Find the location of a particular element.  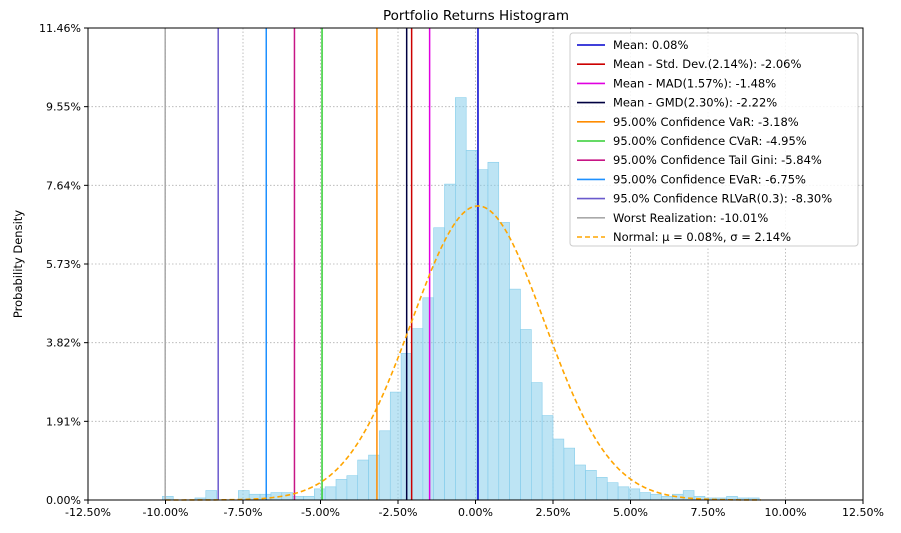

legend-entry: 95.00% Confidence CVaR: -4.95% is located at coordinates (710, 141).